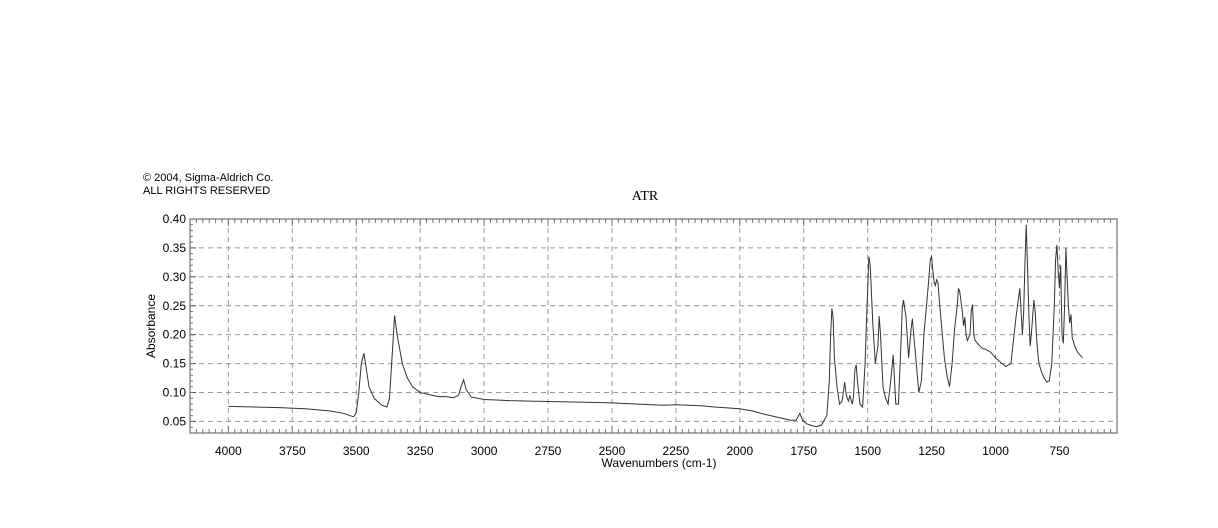 The height and width of the screenshot is (528, 1218). What do you see at coordinates (484, 451) in the screenshot?
I see `x-tick-label: 3000` at bounding box center [484, 451].